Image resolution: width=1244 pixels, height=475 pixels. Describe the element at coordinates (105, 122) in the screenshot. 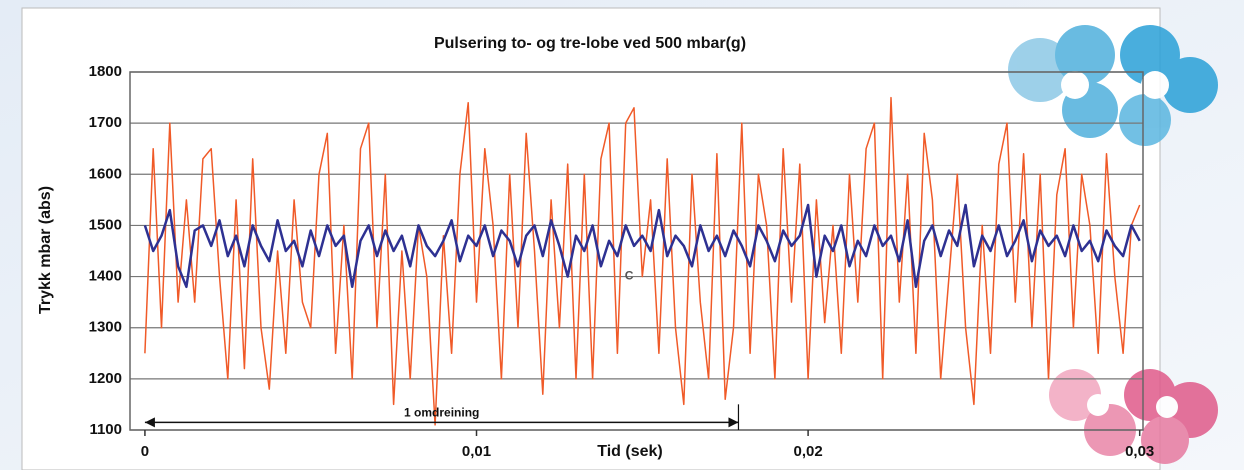

I see `y-tick-label: 1700` at that location.